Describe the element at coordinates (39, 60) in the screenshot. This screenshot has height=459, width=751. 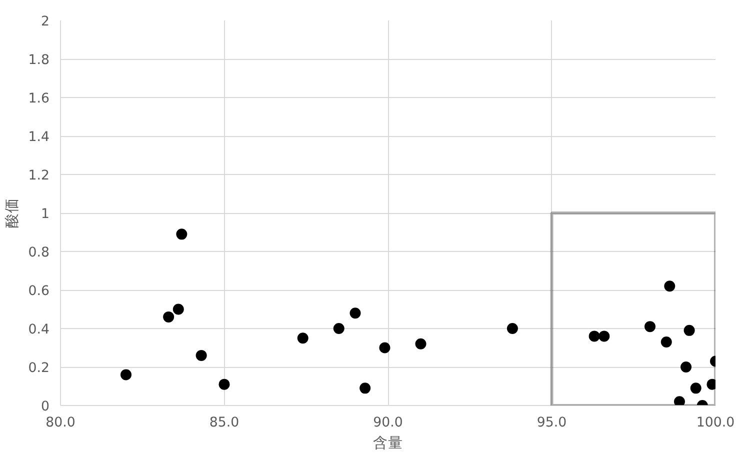
I see `y-tick-label: 1.8` at that location.